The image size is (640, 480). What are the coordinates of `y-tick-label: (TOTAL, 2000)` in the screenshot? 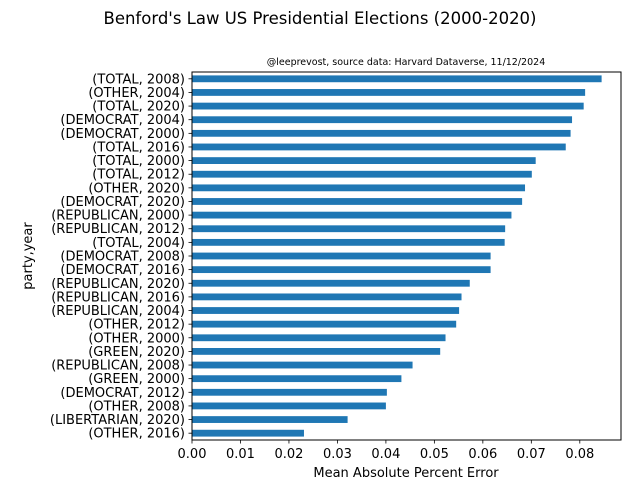 It's located at (138, 161).